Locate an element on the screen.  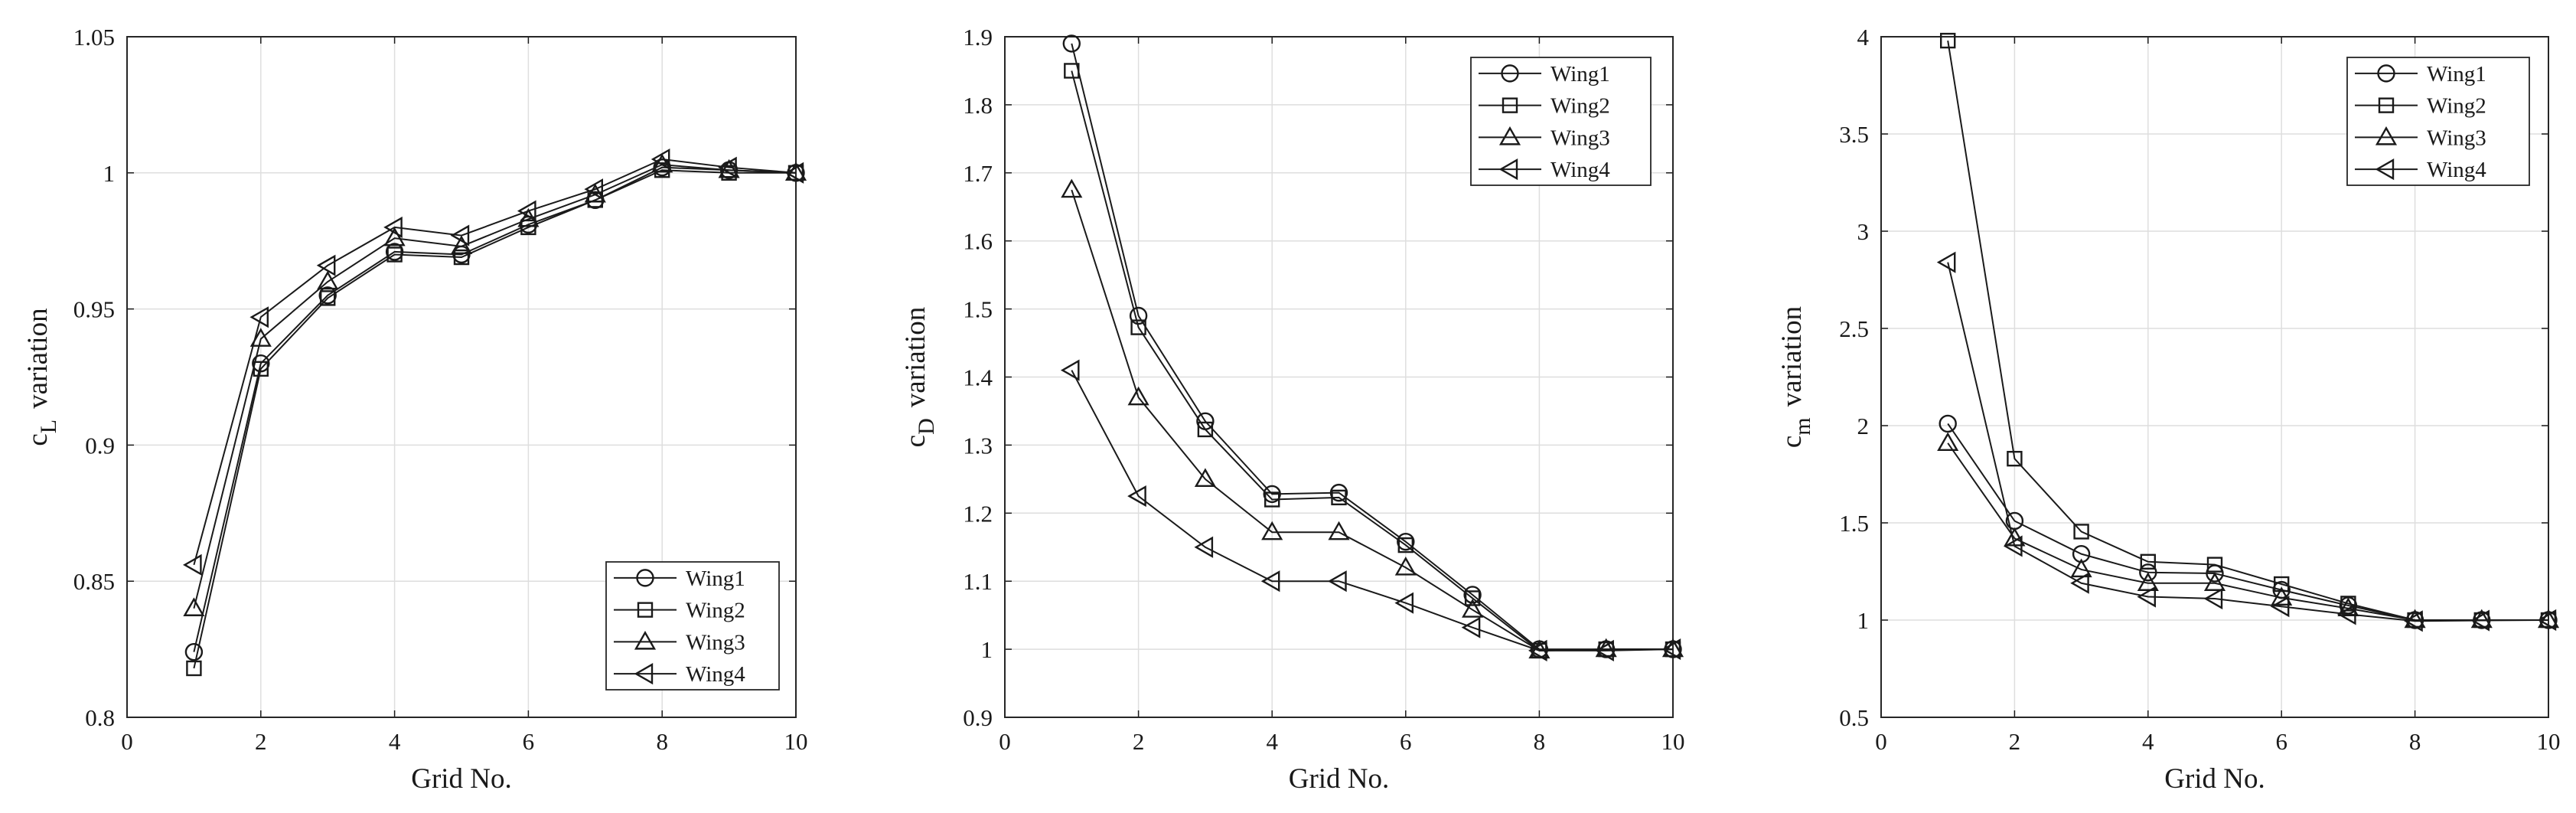
y-tick-label: 1.3 is located at coordinates (978, 446).